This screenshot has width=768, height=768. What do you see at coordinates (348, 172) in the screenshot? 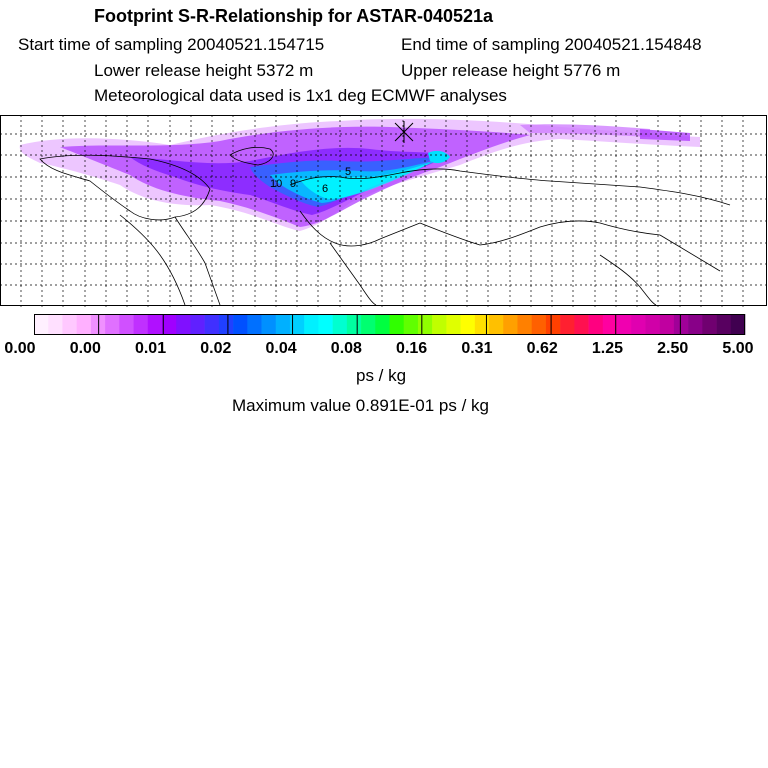
I see `map-point-label: 5` at bounding box center [348, 172].